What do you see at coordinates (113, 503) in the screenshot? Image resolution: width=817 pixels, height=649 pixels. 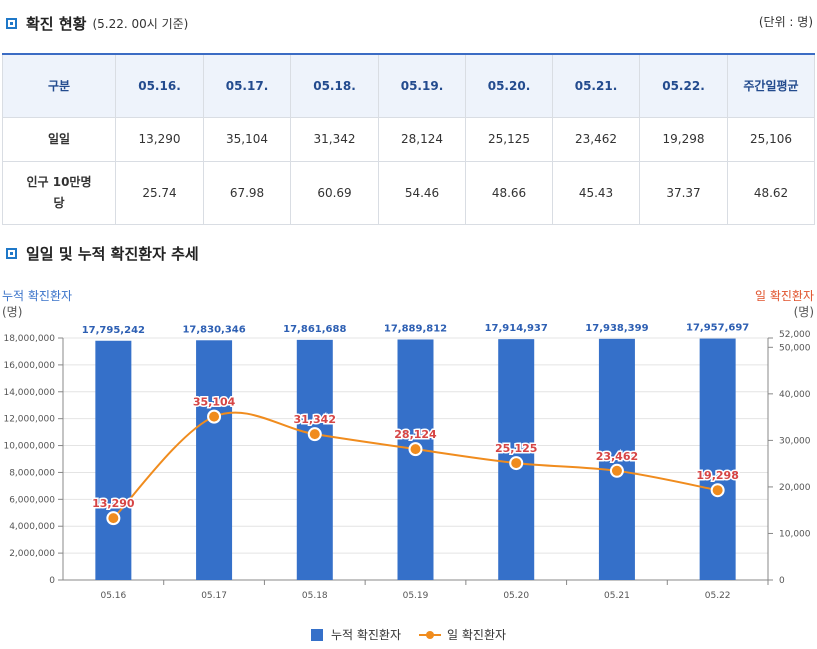 I see `daily-data-label: 13,290` at bounding box center [113, 503].